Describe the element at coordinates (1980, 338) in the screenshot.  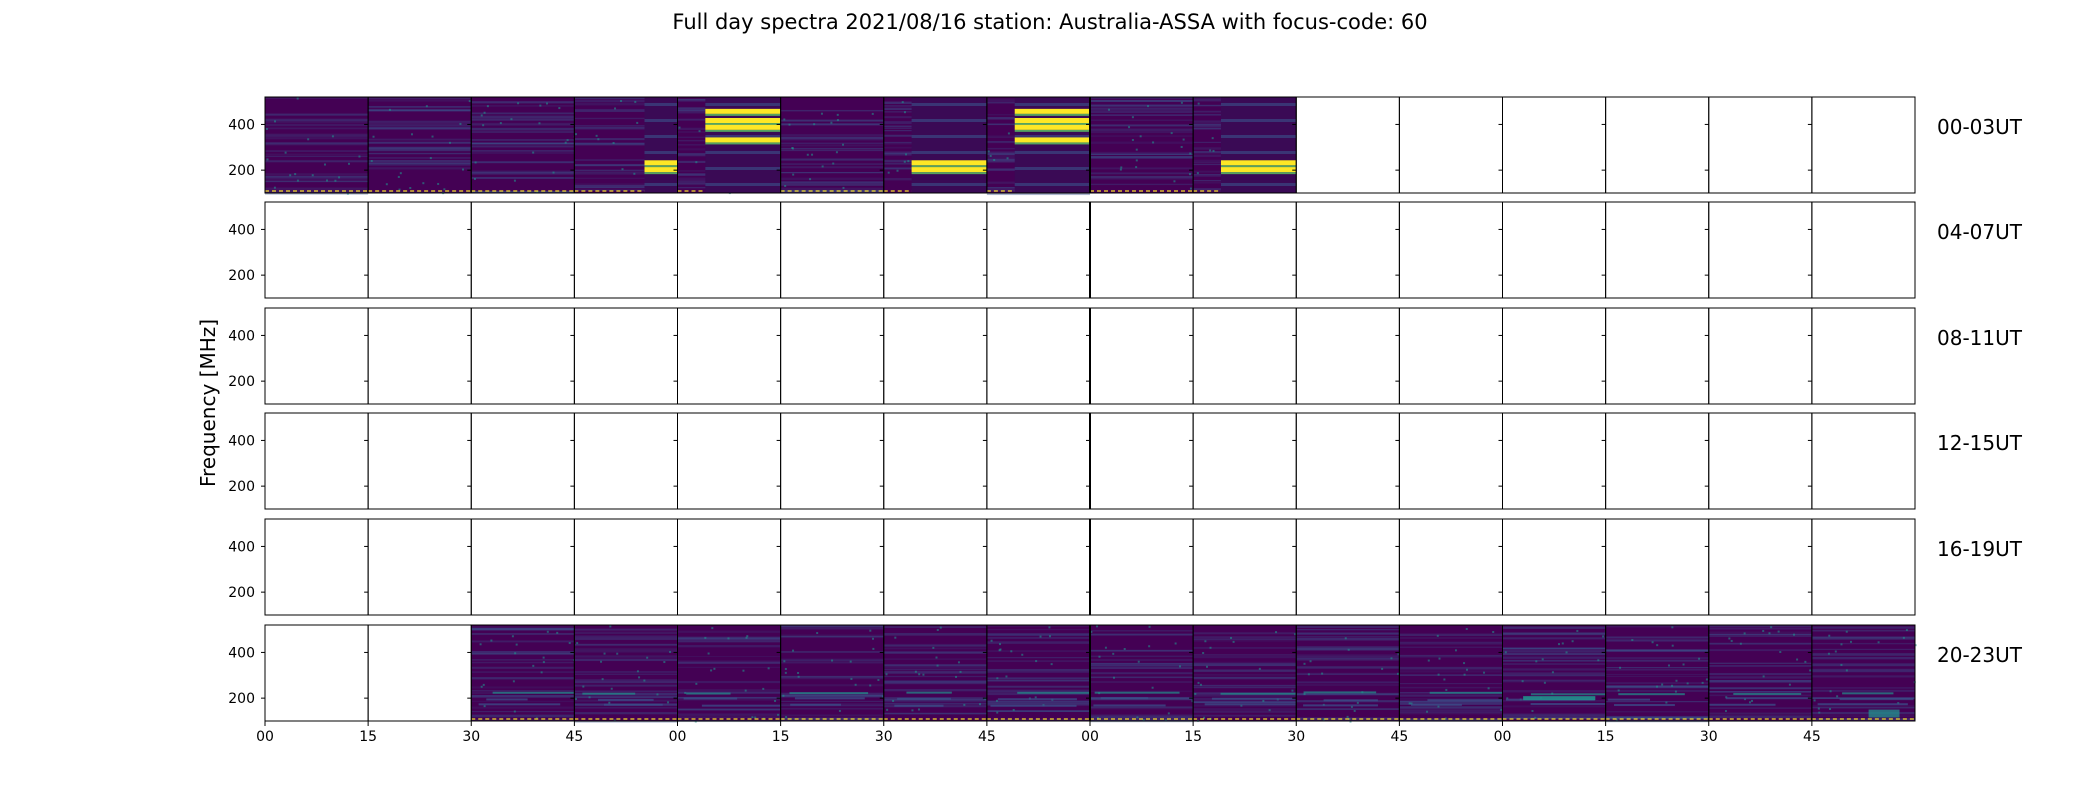
I see `row-time-label: 08-11UT` at that location.